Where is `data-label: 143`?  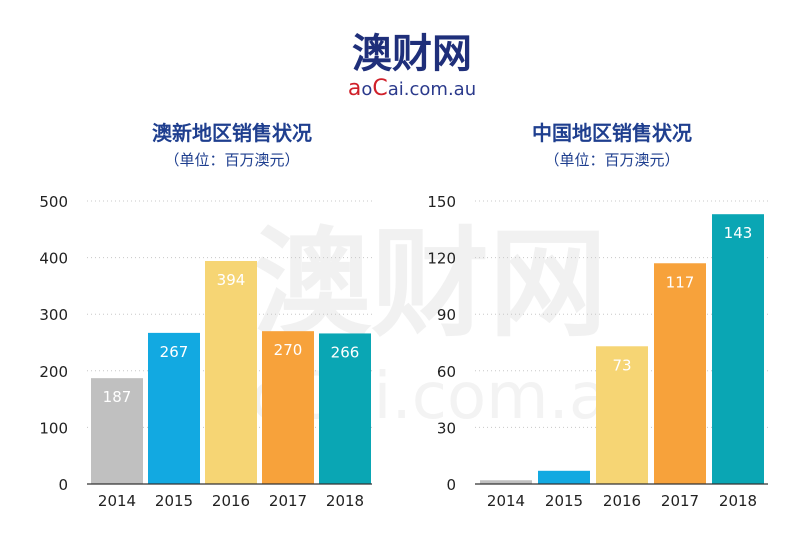 data-label: 143 is located at coordinates (738, 233).